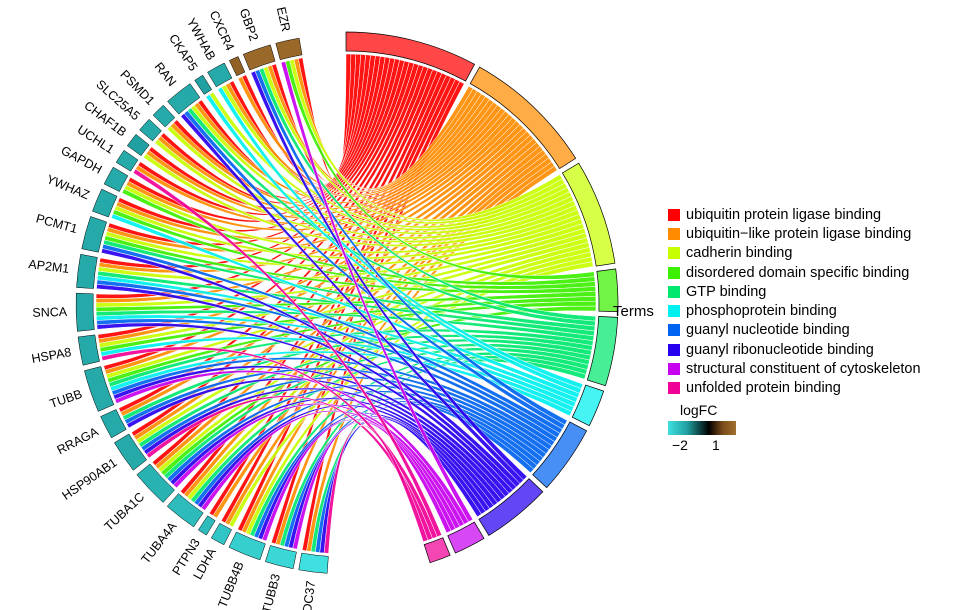  What do you see at coordinates (185, 510) in the screenshot?
I see `gene-arc-tuba4a` at bounding box center [185, 510].